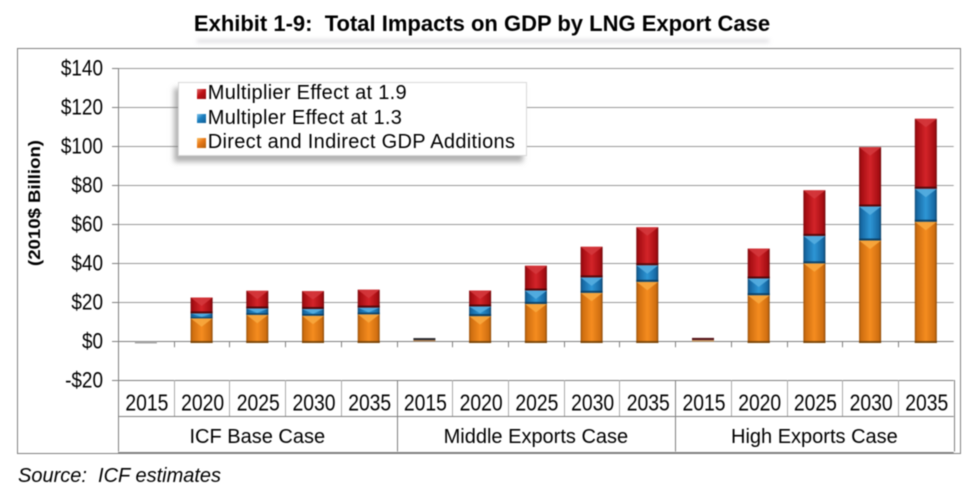  Describe the element at coordinates (814, 437) in the screenshot. I see `svg-text: High Exports Case` at that location.